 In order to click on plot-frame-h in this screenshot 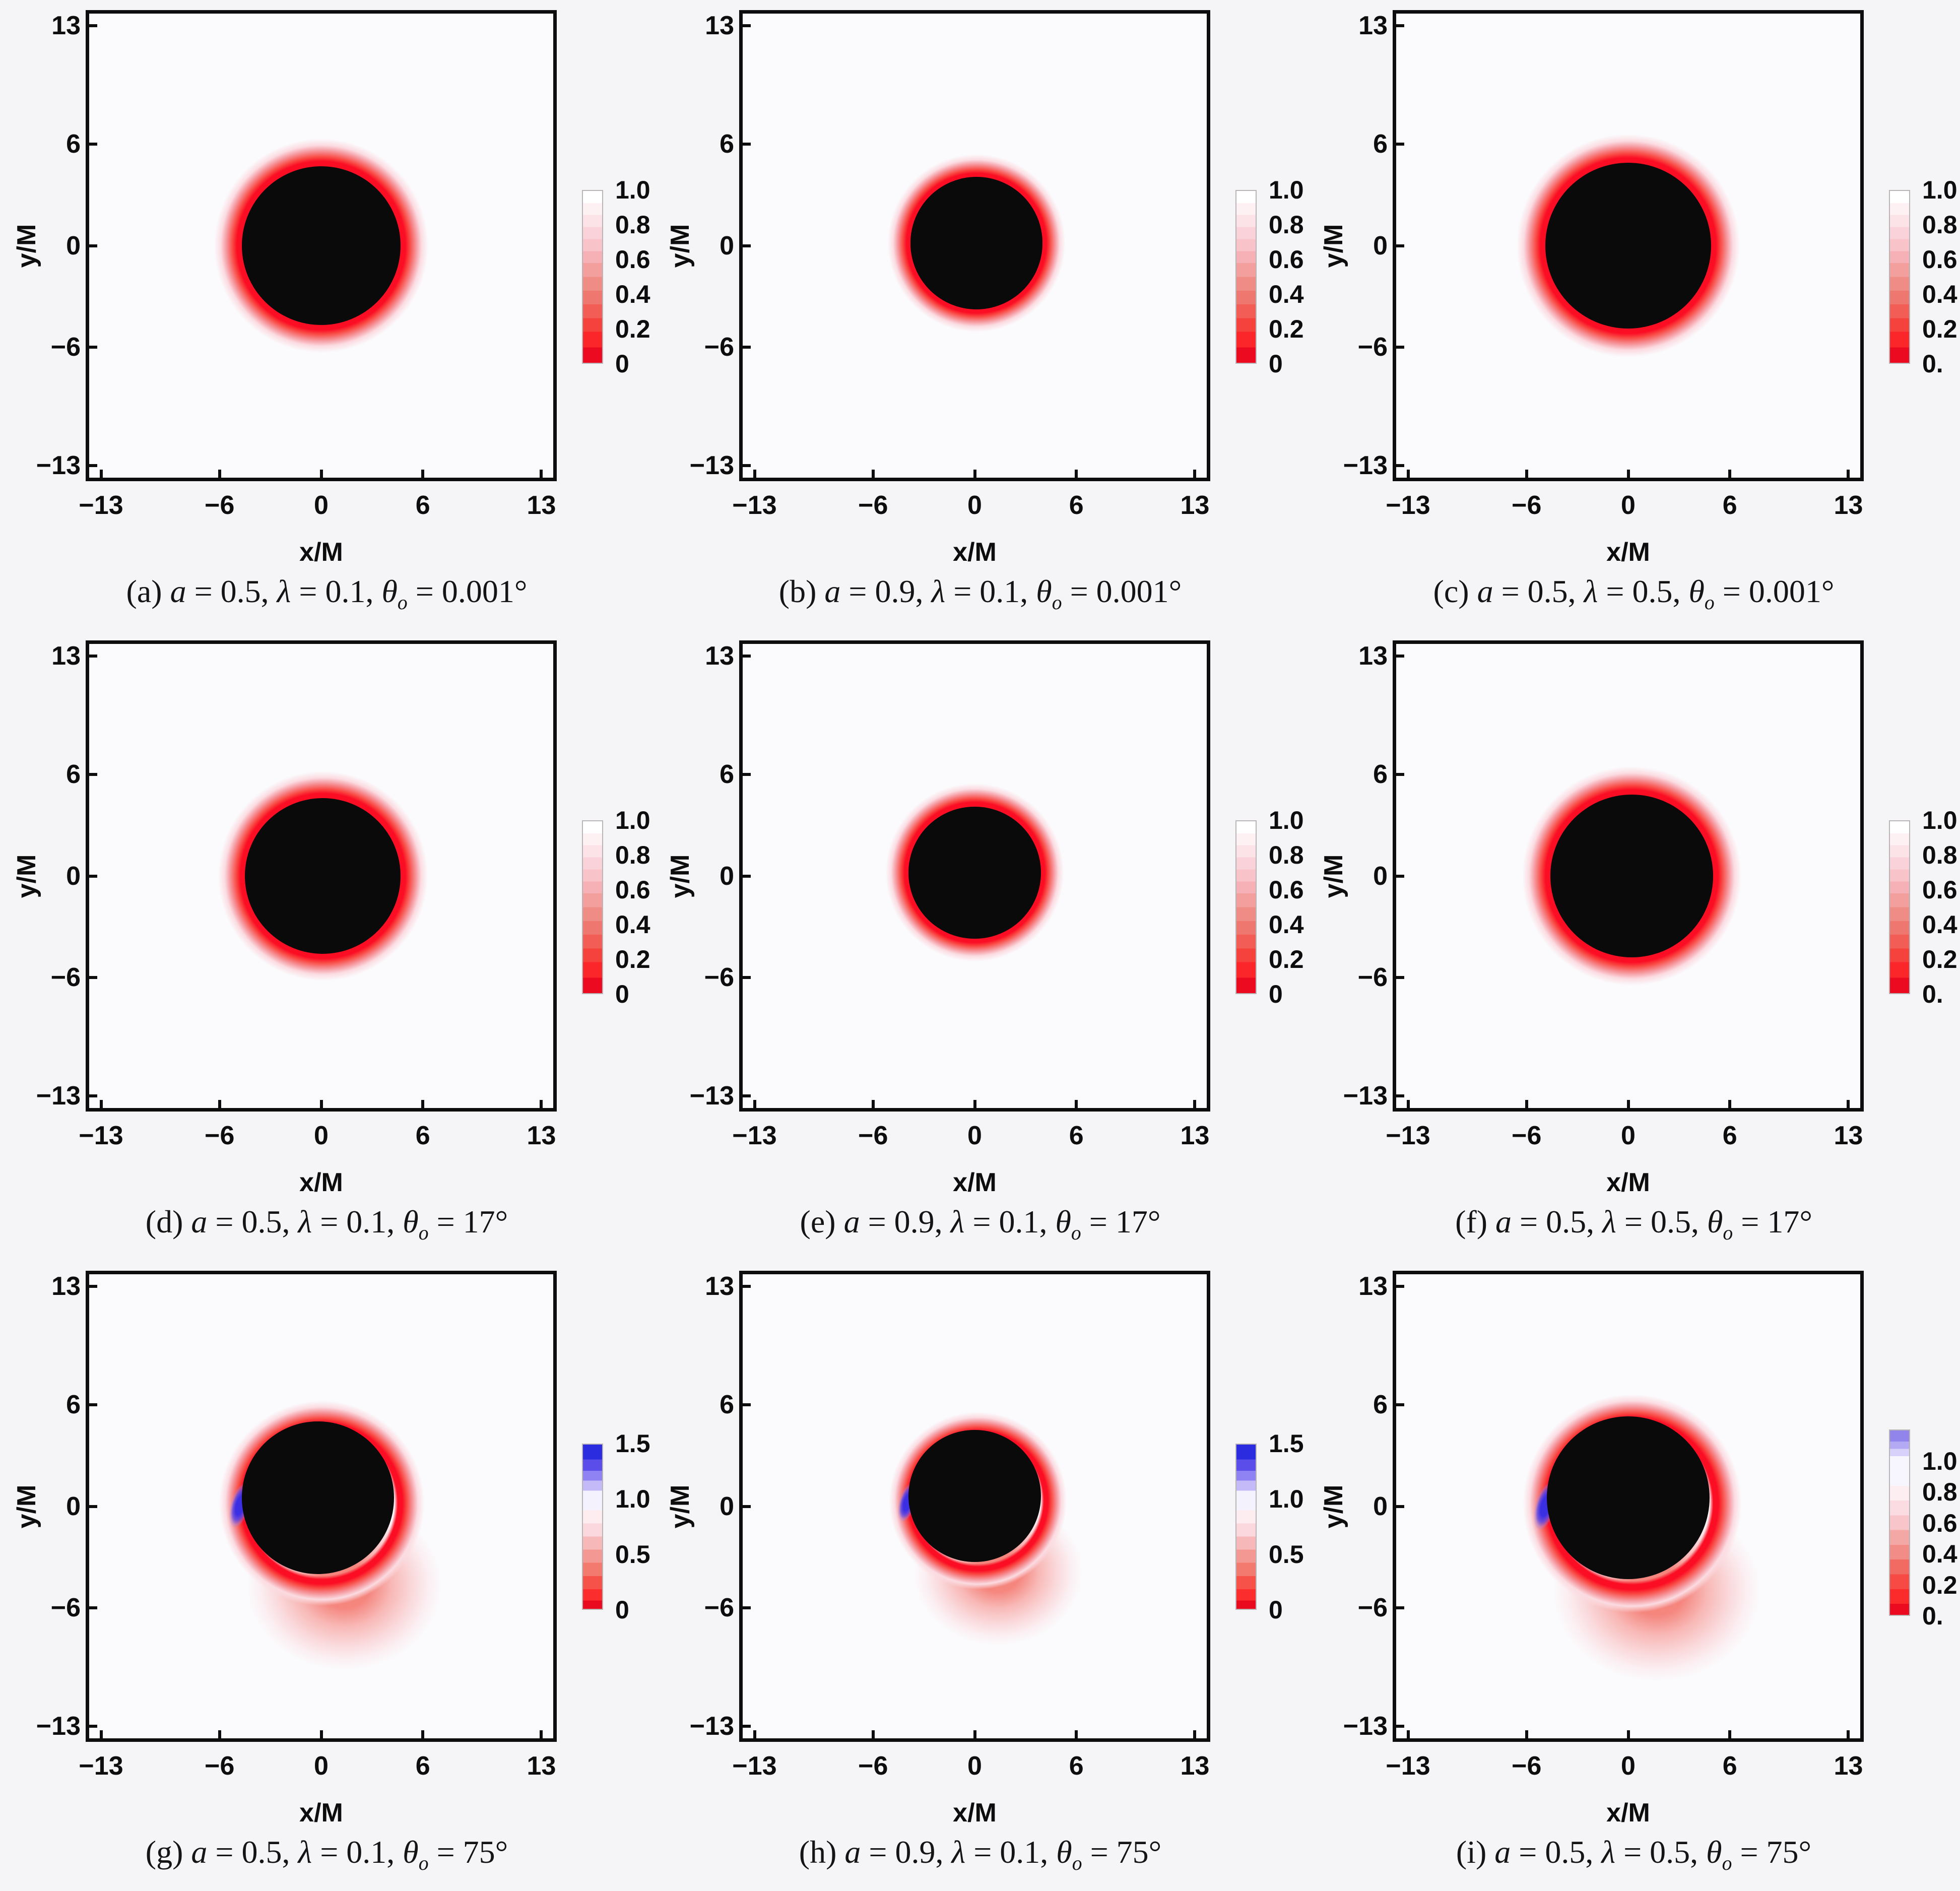, I will do `click(974, 1506)`.